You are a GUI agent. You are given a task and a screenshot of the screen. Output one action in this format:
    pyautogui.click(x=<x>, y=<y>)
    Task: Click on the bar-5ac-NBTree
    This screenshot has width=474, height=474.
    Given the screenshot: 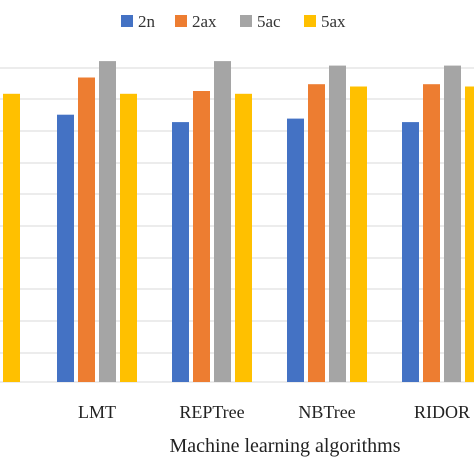 What is the action you would take?
    pyautogui.click(x=337, y=223)
    